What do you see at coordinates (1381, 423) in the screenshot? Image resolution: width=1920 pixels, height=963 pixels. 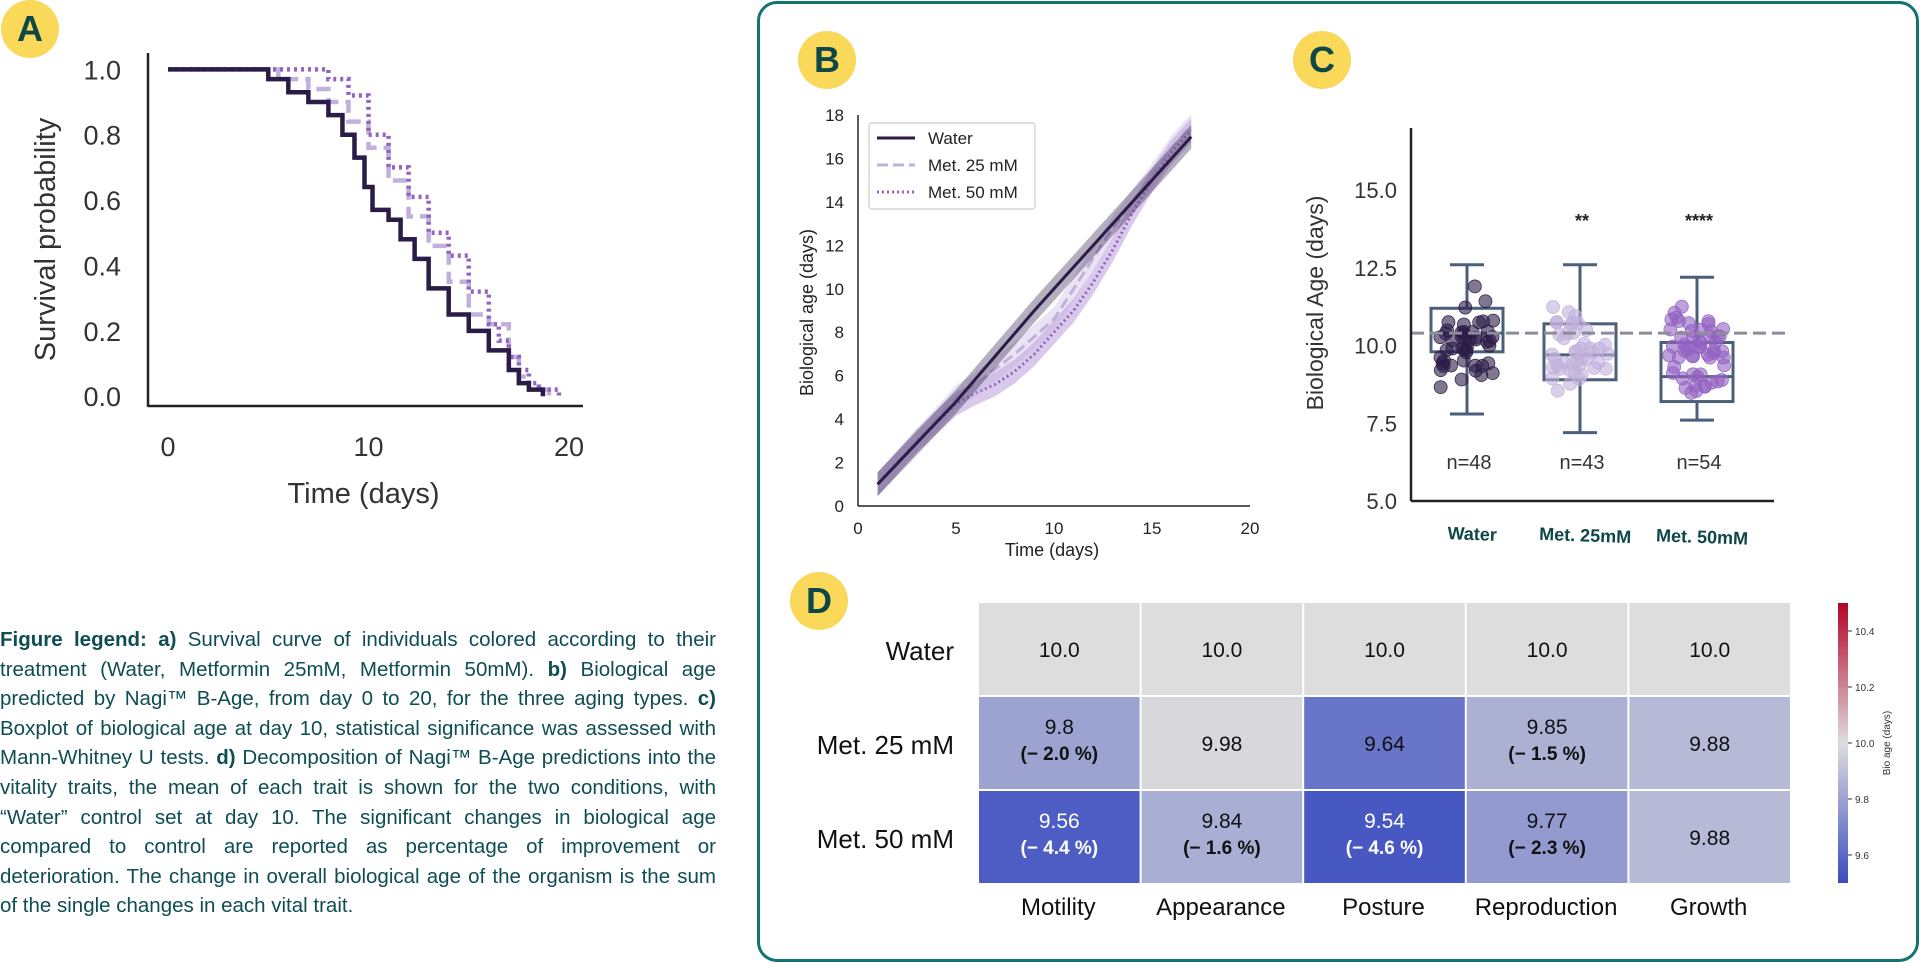 I see `y-tick-label: 7.5` at bounding box center [1381, 423].